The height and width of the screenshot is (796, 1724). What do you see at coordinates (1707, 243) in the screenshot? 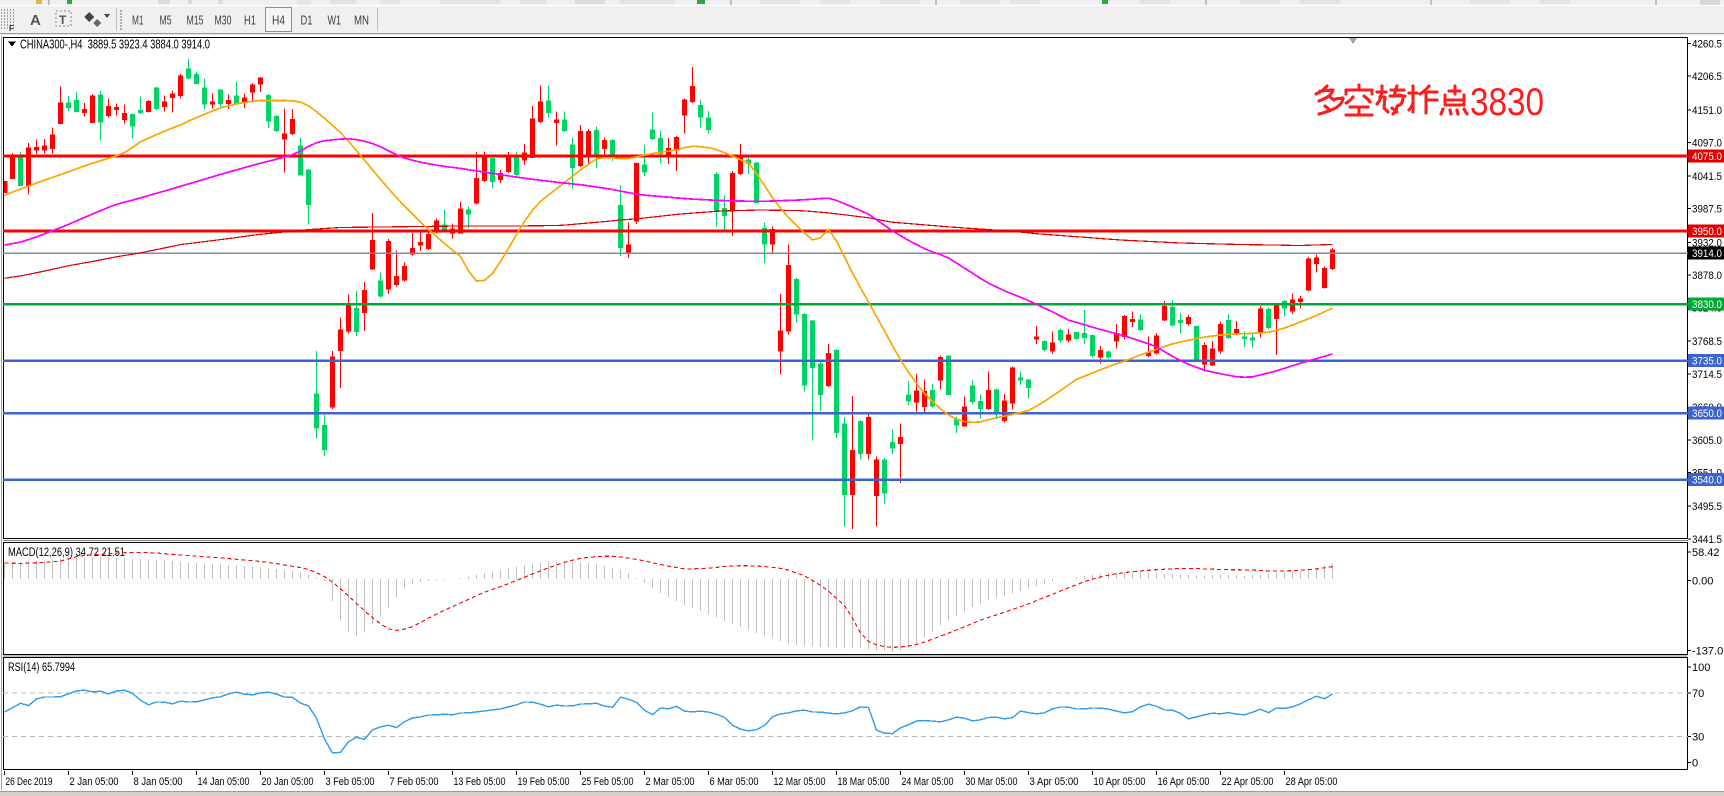
I see `svg-text: 3932.0` at bounding box center [1707, 243].